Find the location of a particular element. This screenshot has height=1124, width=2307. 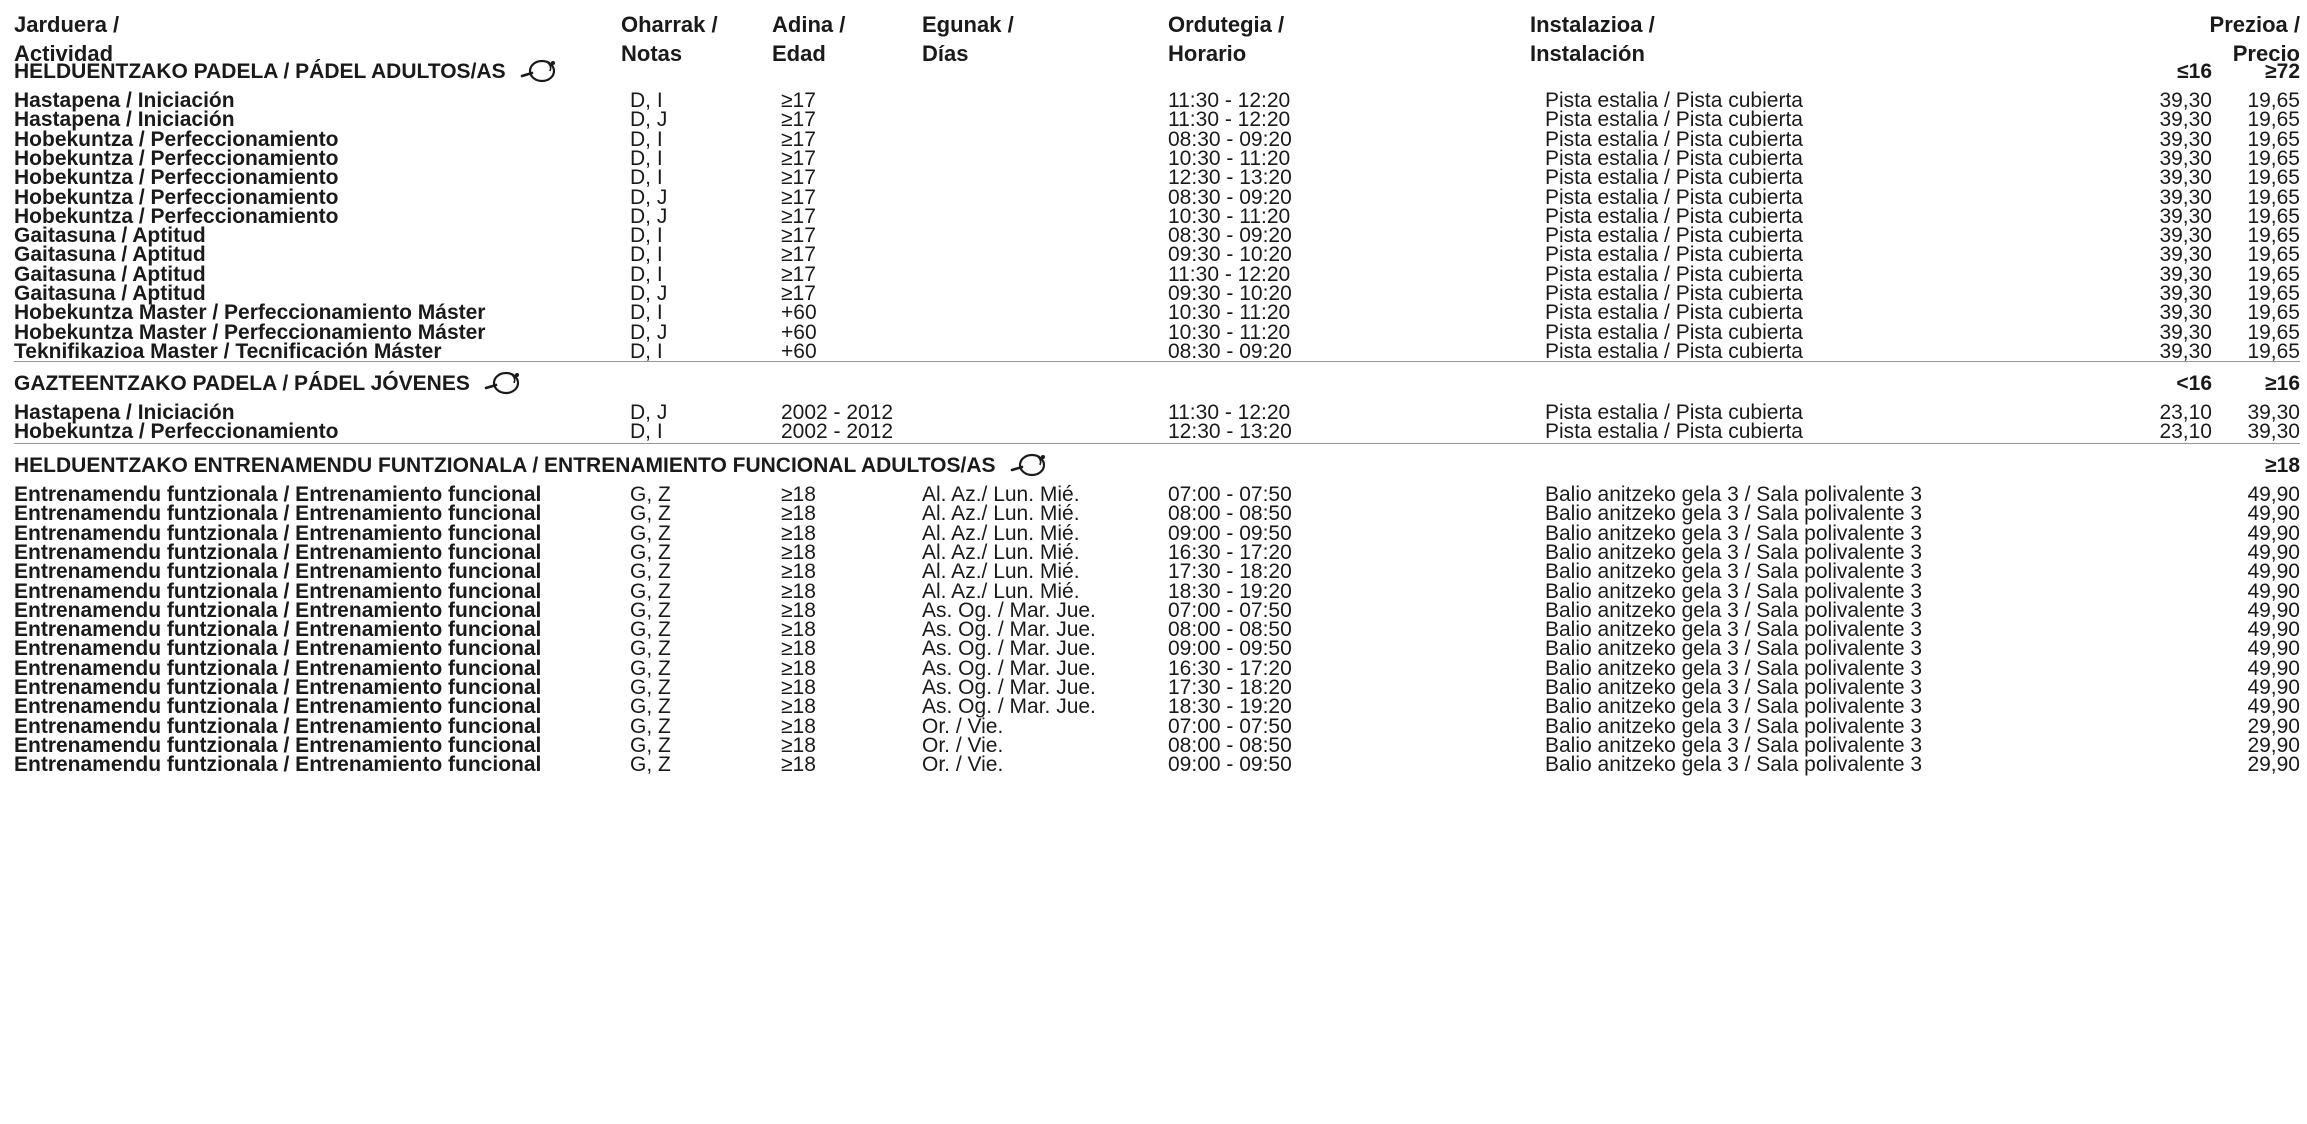

header-price: Prezioa / Precio is located at coordinates (2255, 39).